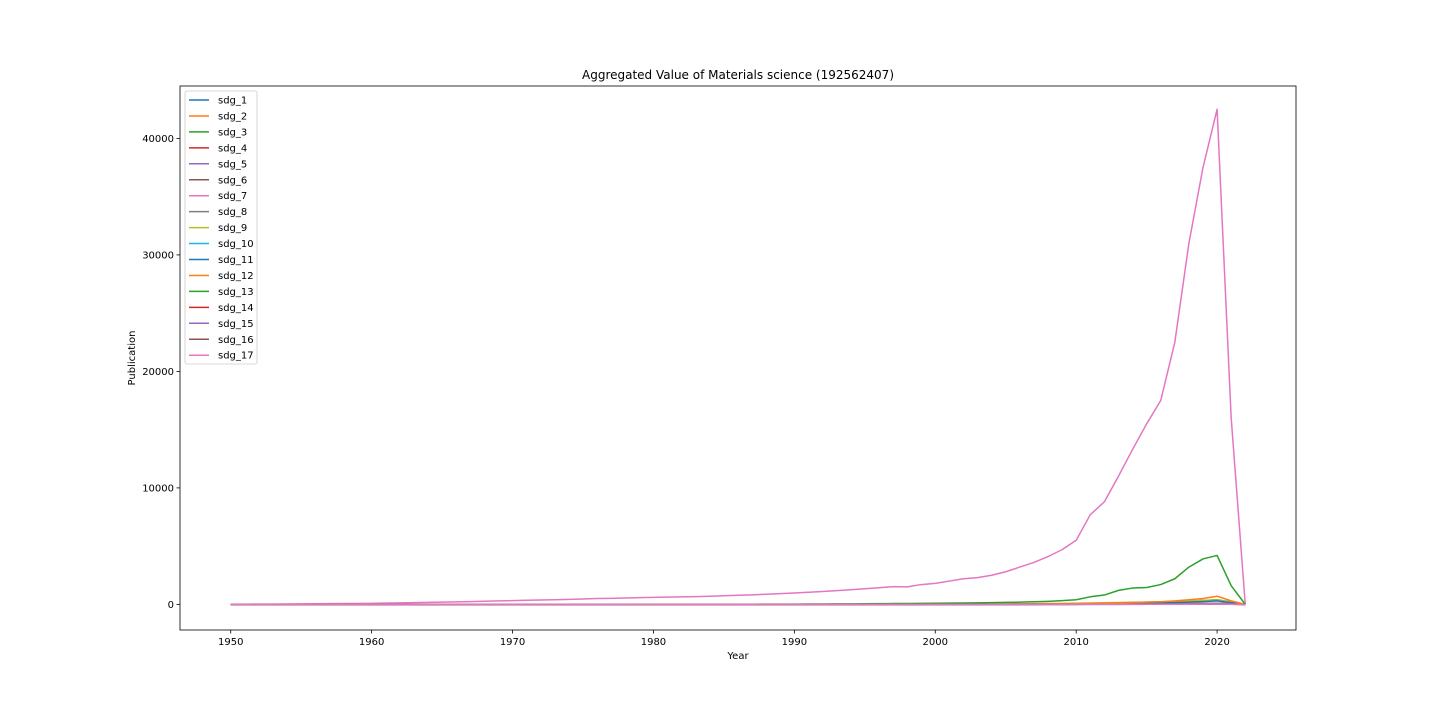 The image size is (1440, 720). I want to click on legend-label: sdg_5, so click(232, 164).